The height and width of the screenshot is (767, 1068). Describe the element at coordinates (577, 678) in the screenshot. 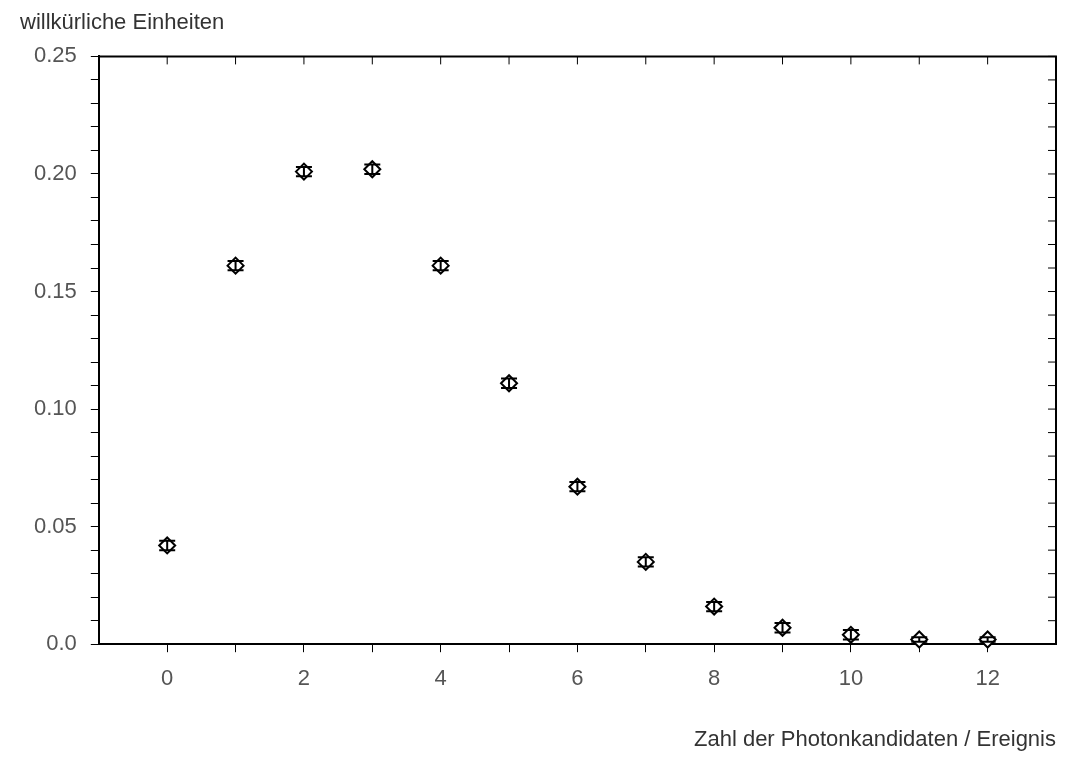

I see `x-tick-label: 6` at that location.